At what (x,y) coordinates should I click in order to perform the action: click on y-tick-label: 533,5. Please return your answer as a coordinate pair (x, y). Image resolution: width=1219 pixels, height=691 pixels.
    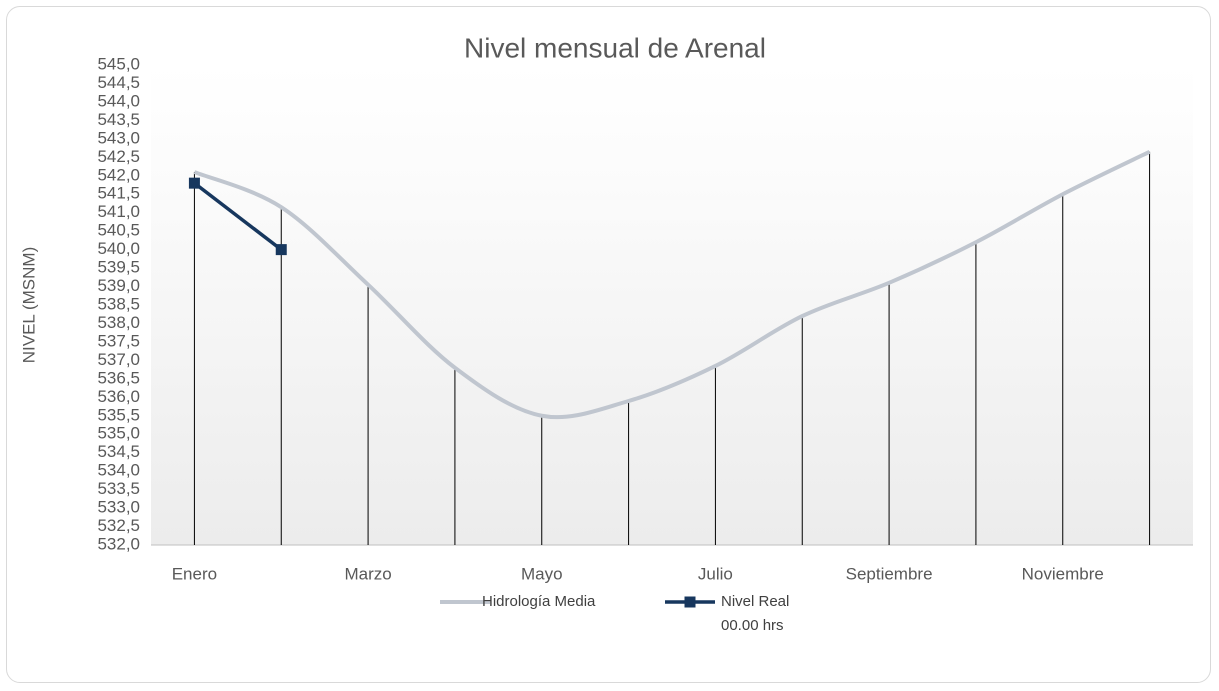
    Looking at the image, I should click on (118, 488).